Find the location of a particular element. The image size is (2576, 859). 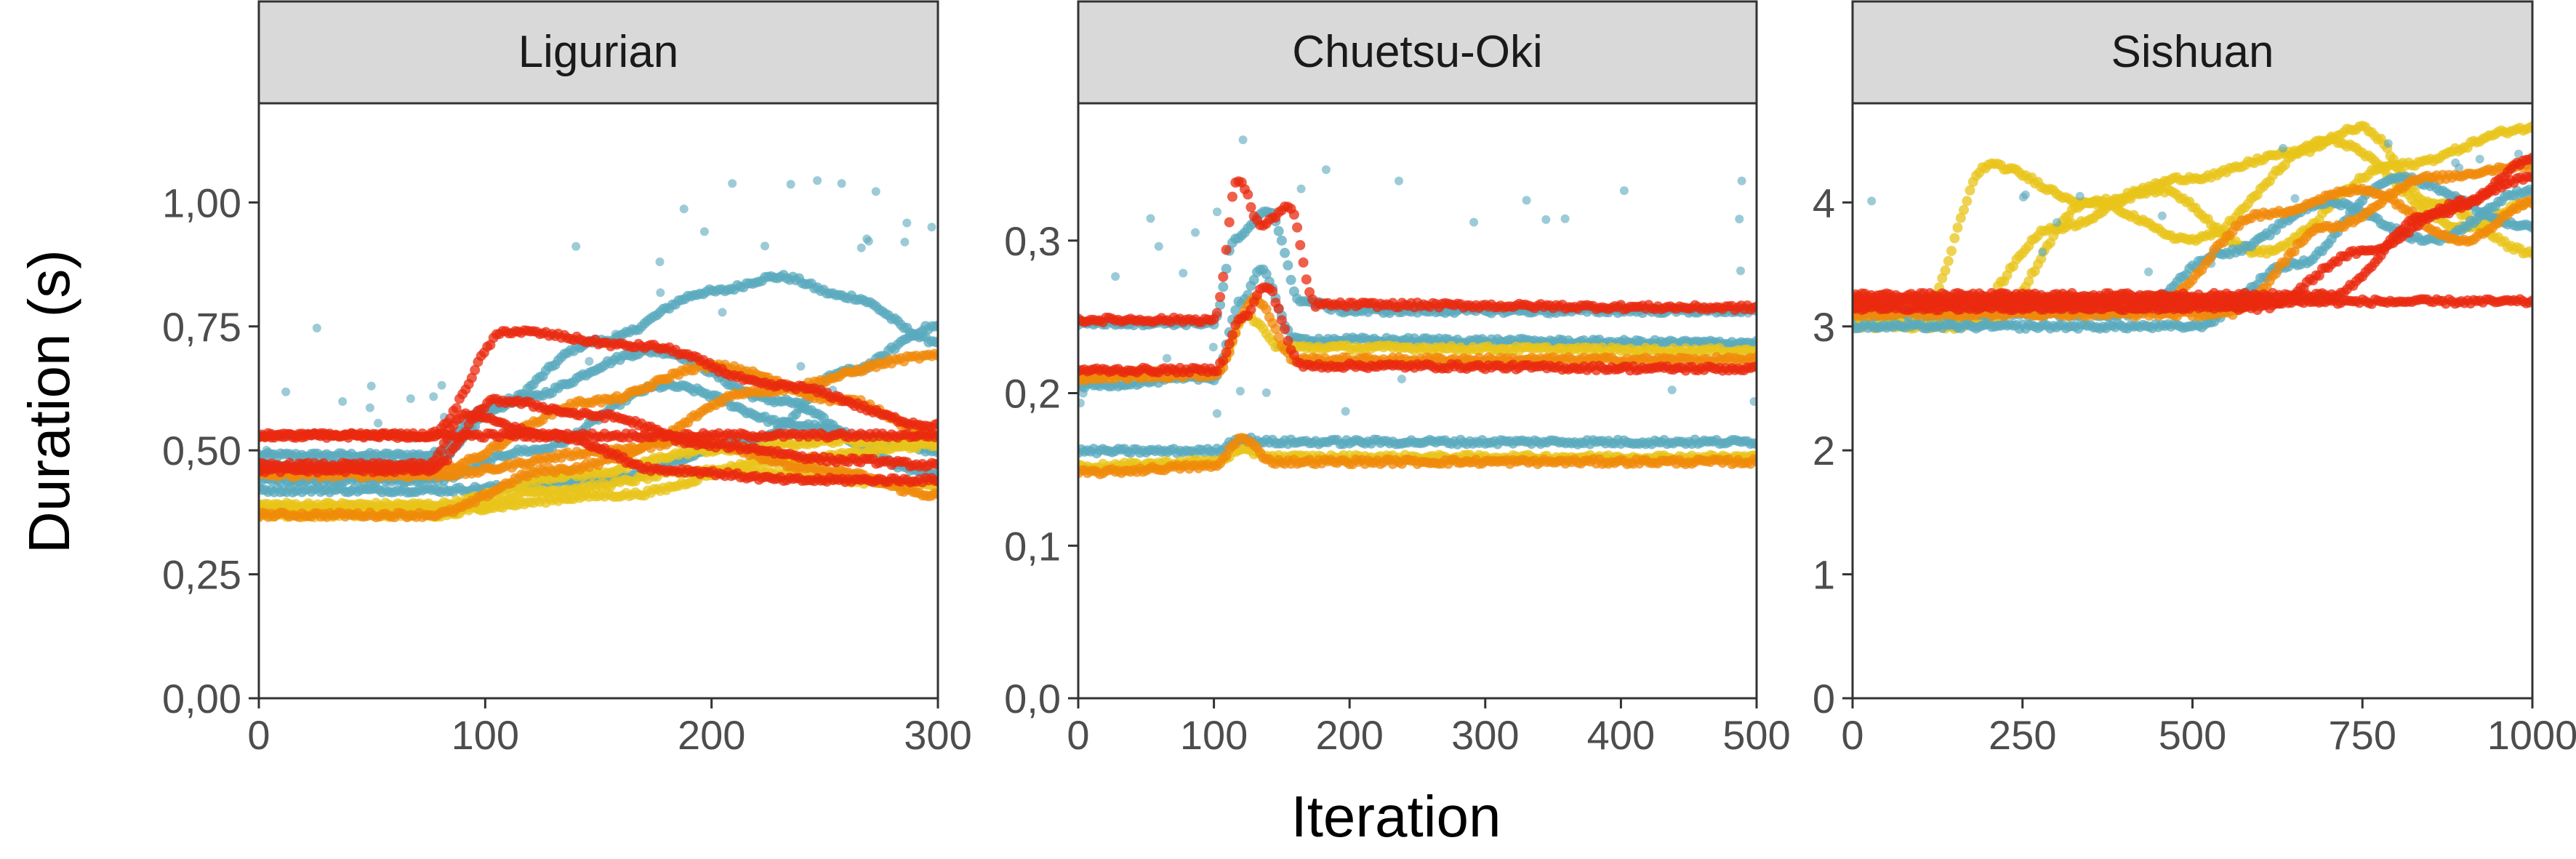

x-tick-label: 200 is located at coordinates (711, 735).